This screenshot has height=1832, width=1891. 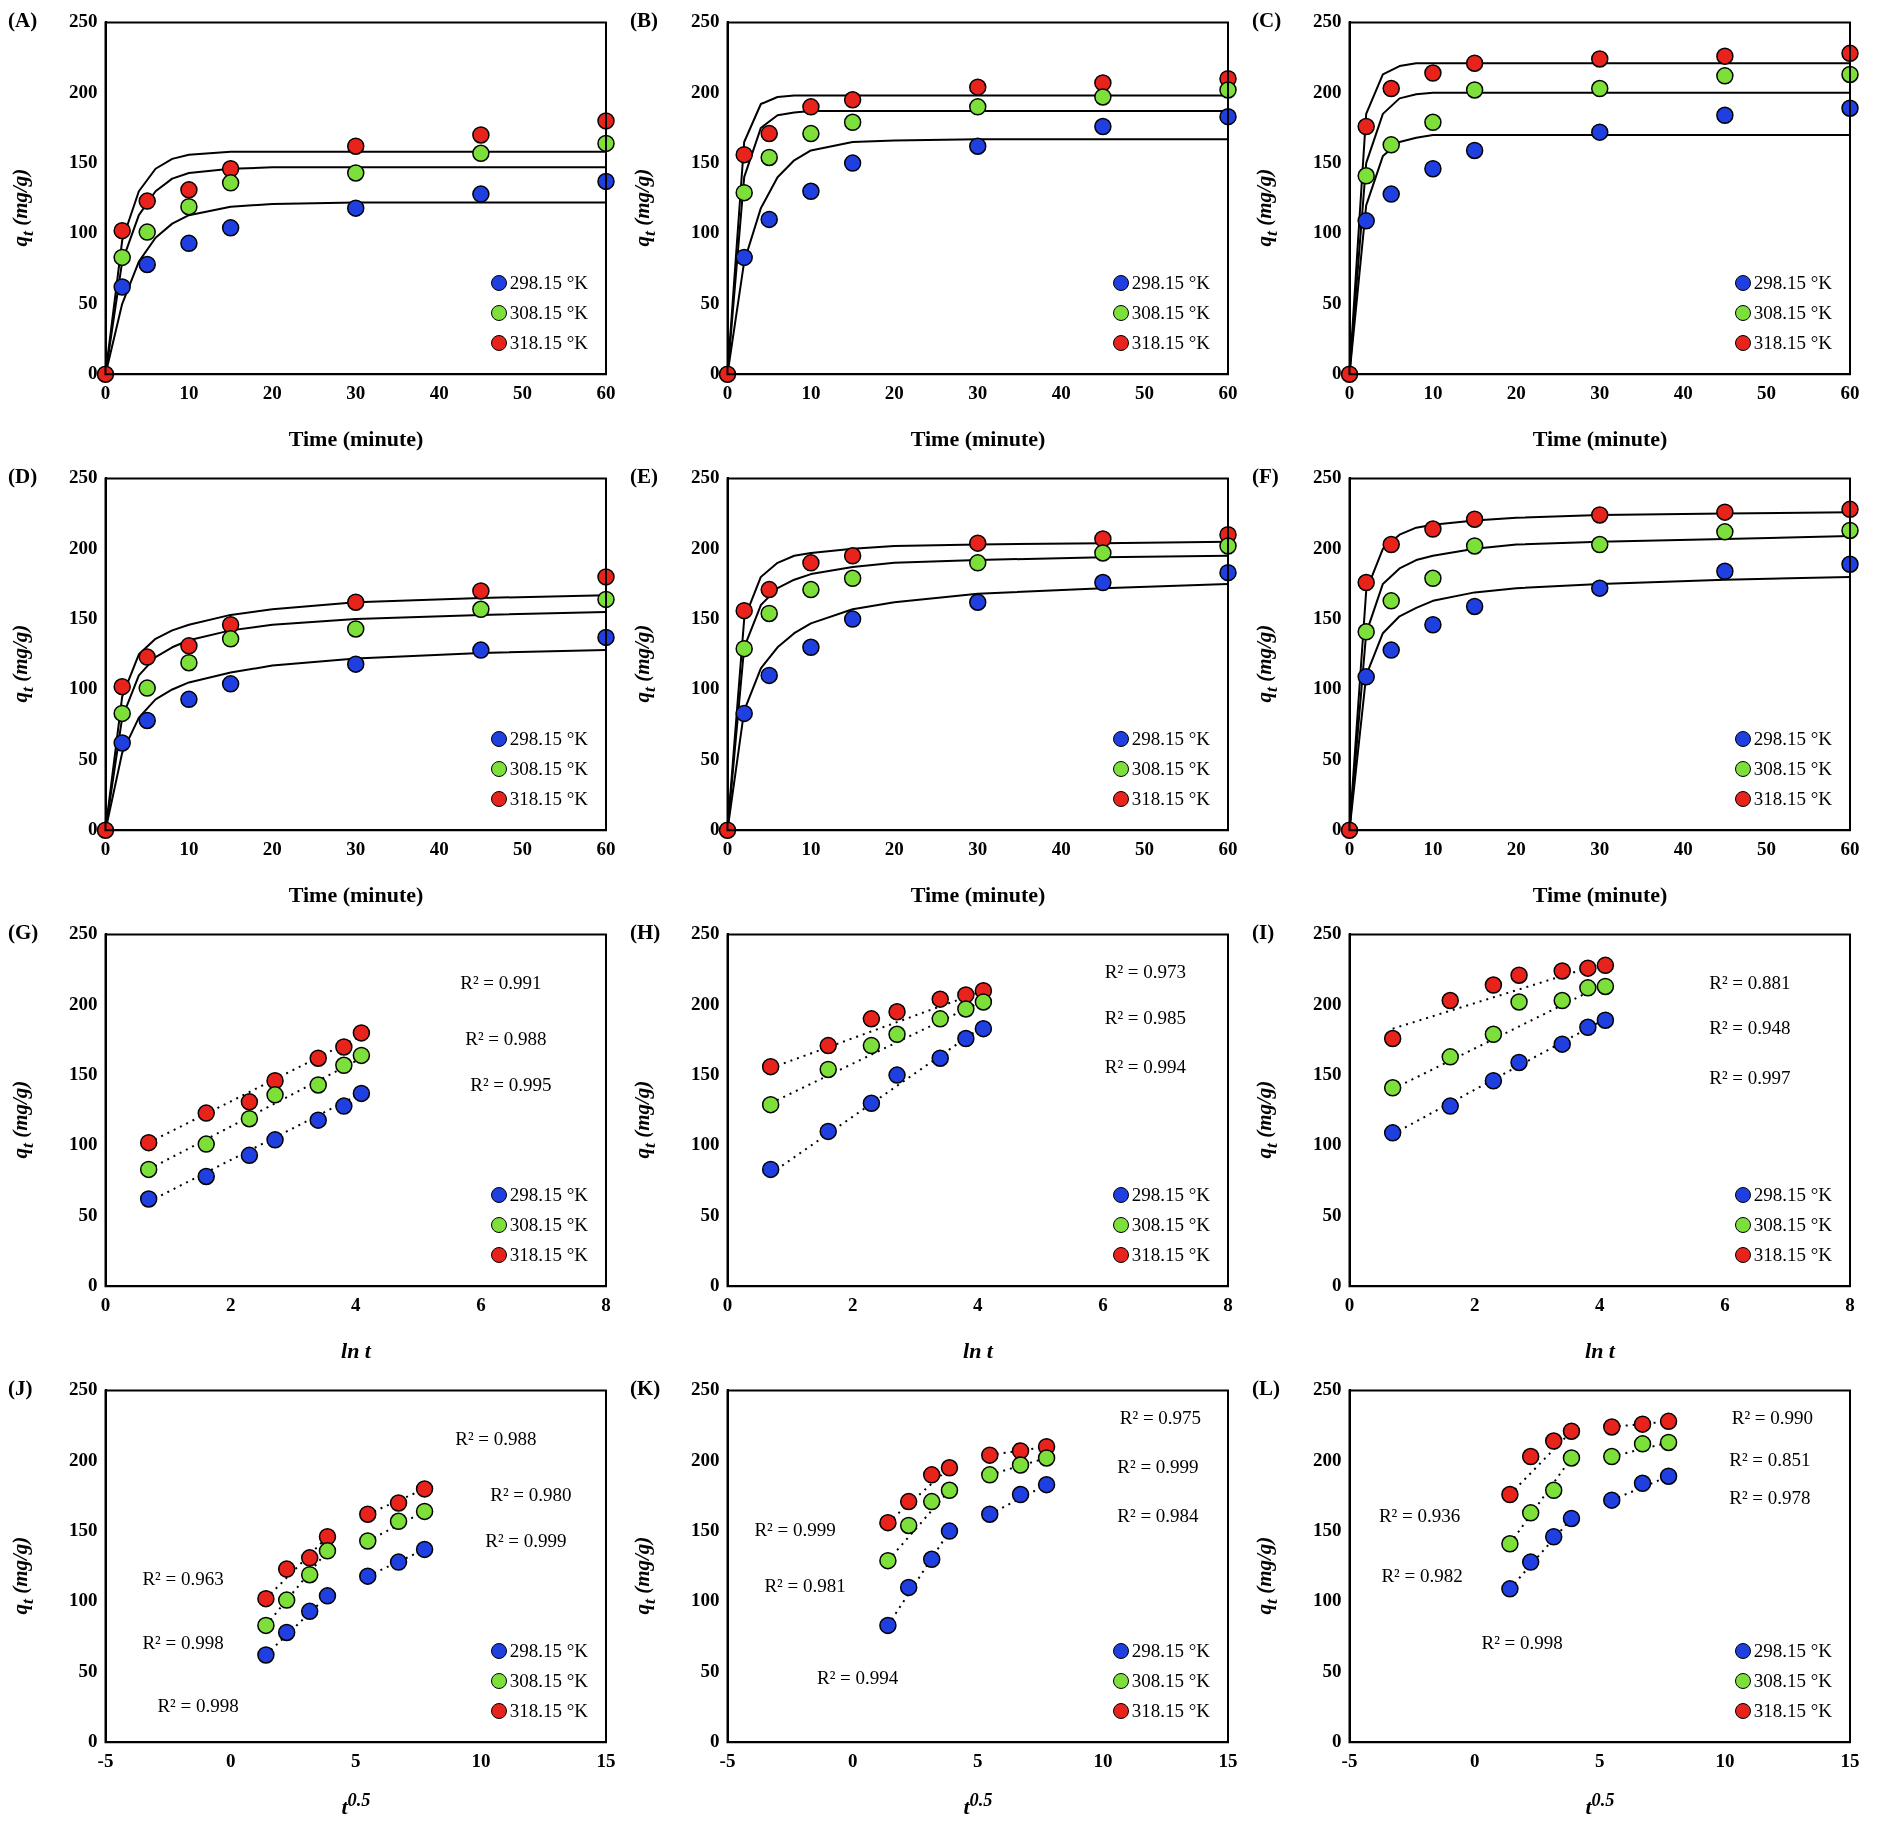 What do you see at coordinates (1770, 1459) in the screenshot?
I see `annotation: R² = 0.851` at bounding box center [1770, 1459].